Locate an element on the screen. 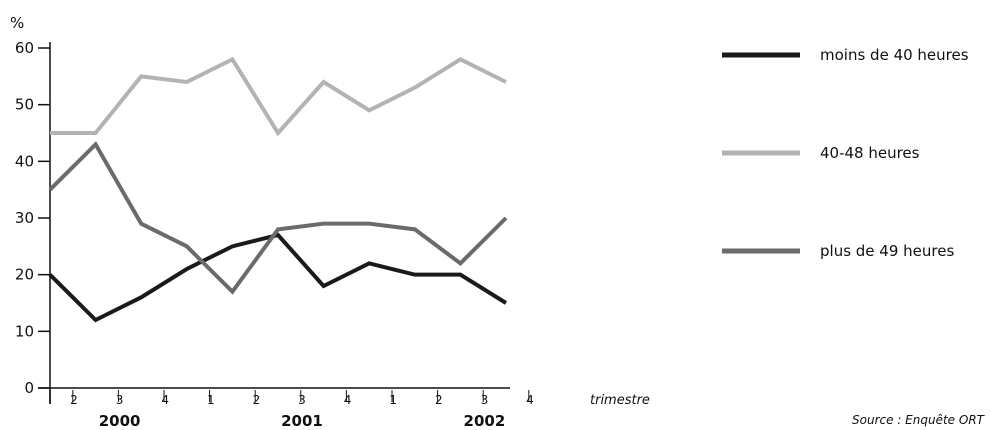 Image resolution: width=991 pixels, height=430 pixels. y-tick-label: 40 is located at coordinates (24, 161).